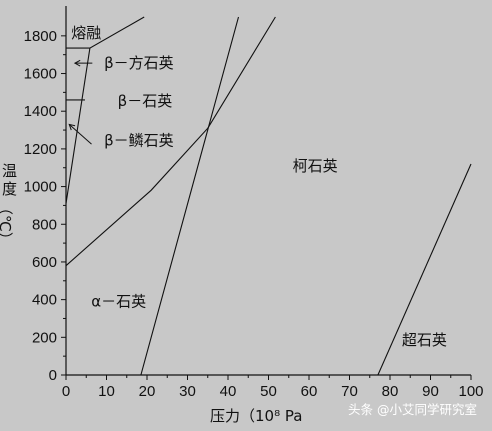 Image resolution: width=492 pixels, height=431 pixels. I want to click on y-axis-title-line-2: 度, so click(9, 189).